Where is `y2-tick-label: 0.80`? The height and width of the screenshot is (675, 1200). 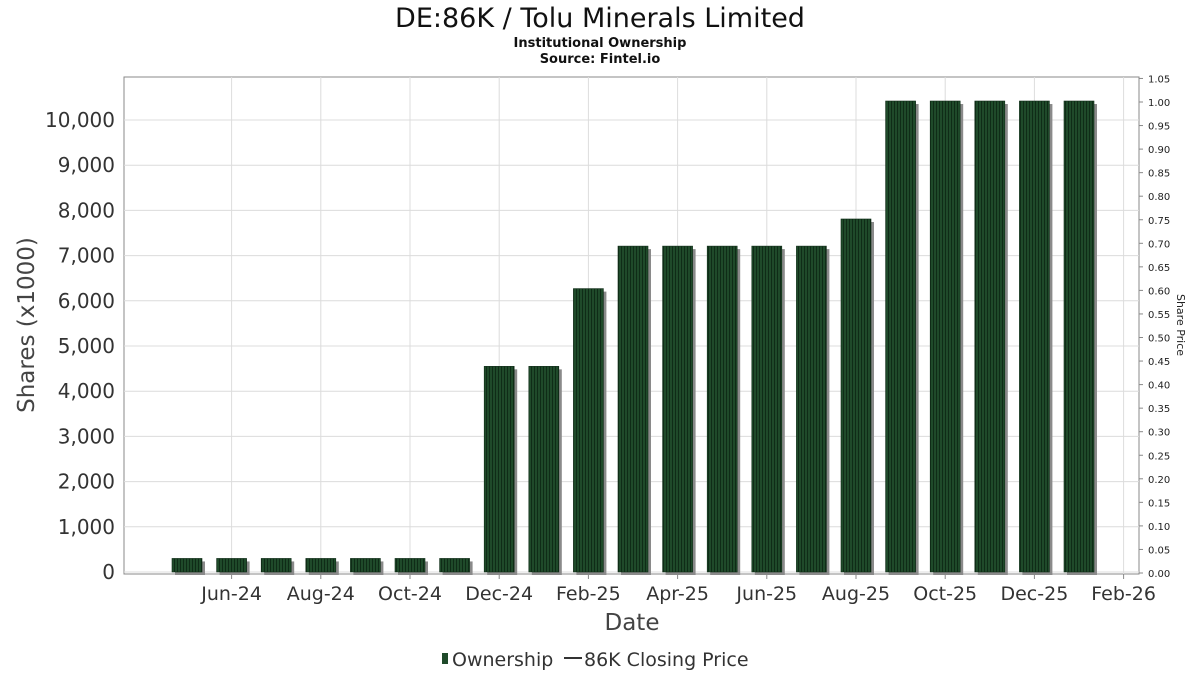 y2-tick-label: 0.80 is located at coordinates (1159, 197).